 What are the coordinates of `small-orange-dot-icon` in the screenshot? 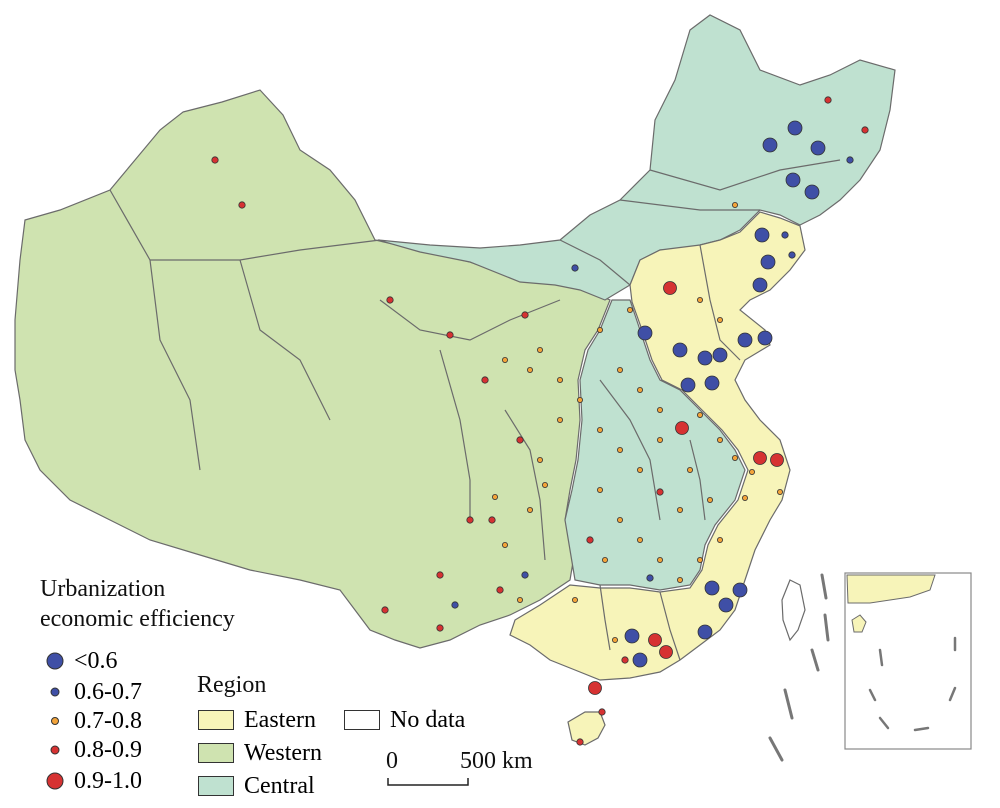 It's located at (55, 721).